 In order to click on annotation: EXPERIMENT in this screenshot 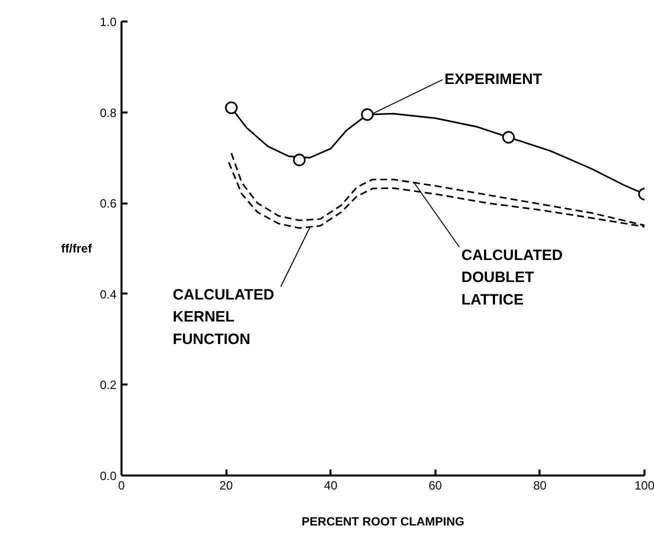, I will do `click(493, 79)`.